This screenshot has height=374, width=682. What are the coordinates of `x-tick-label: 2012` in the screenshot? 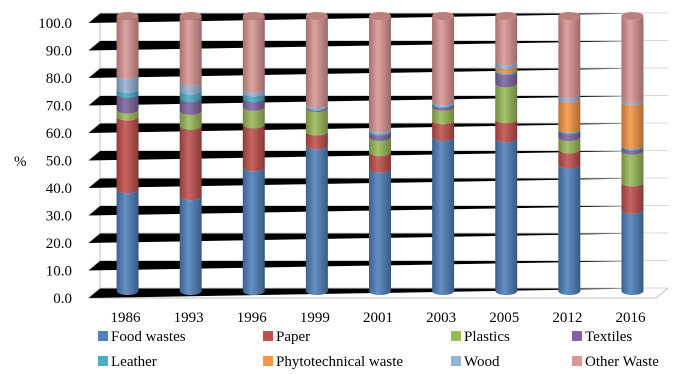 It's located at (567, 318).